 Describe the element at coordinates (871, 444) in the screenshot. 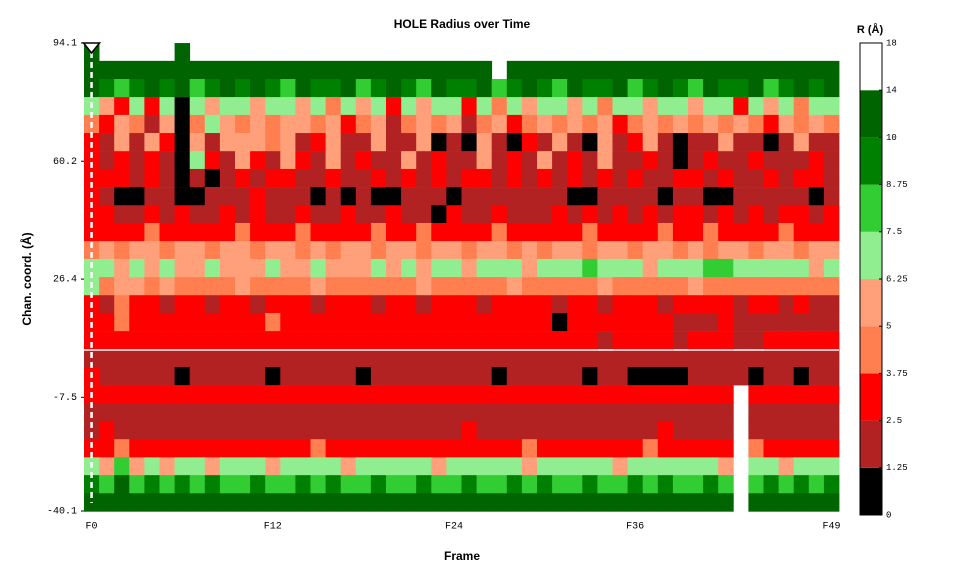

I see `colorbar-swatch` at that location.